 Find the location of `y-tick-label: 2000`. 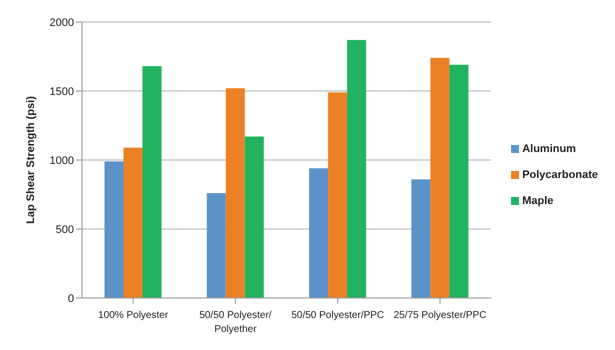

y-tick-label: 2000 is located at coordinates (62, 22).